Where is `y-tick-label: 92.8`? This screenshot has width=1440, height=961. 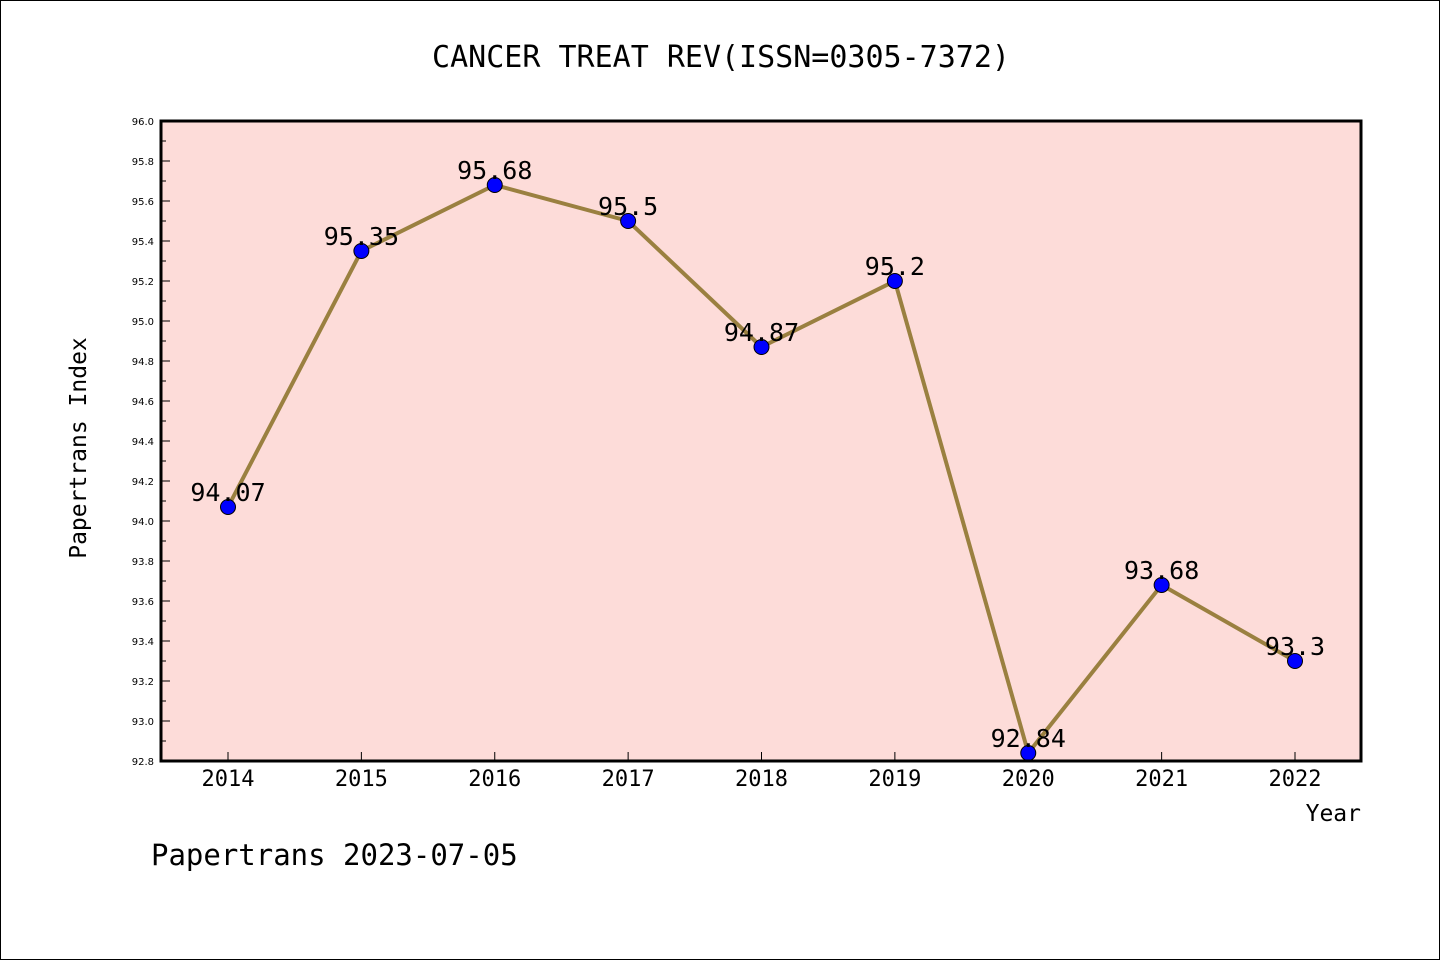
y-tick-label: 92.8 is located at coordinates (143, 762).